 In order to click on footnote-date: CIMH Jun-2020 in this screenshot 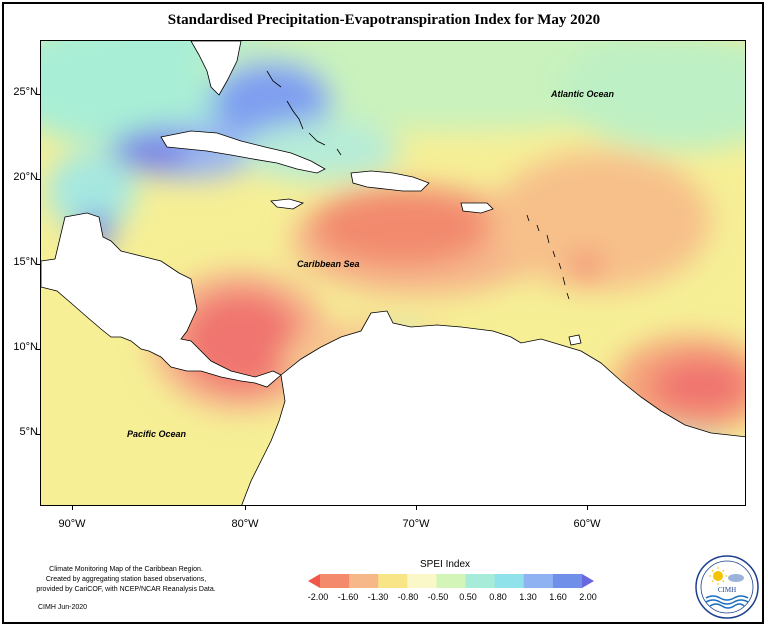, I will do `click(63, 607)`.